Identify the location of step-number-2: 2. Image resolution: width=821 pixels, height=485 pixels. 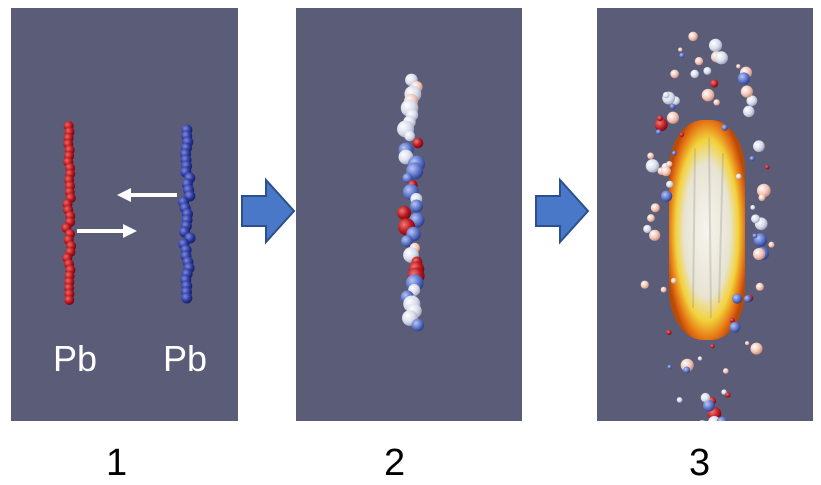
(395, 463).